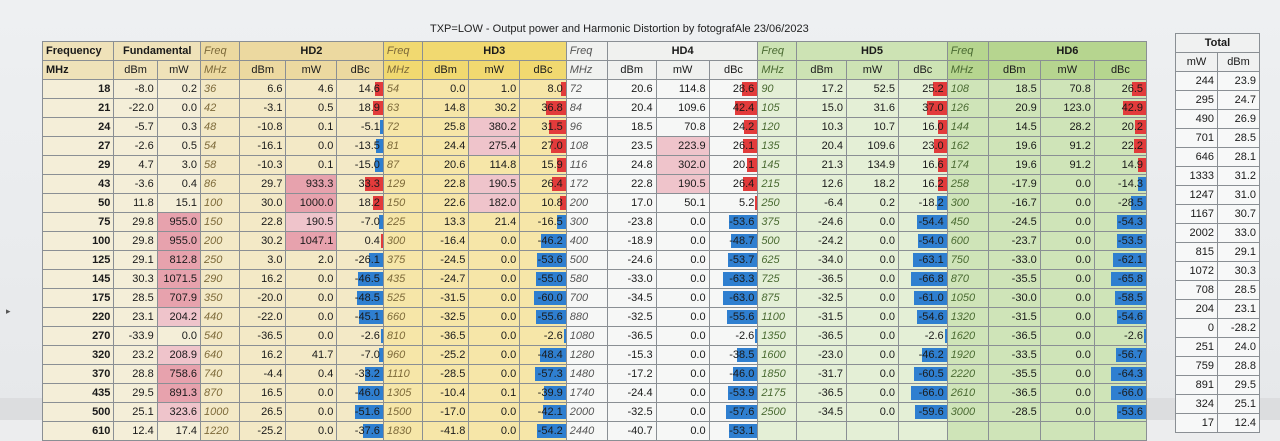 The image size is (1280, 441). Describe the element at coordinates (631, 146) in the screenshot. I see `h4-dbm-cell: 23.5` at that location.